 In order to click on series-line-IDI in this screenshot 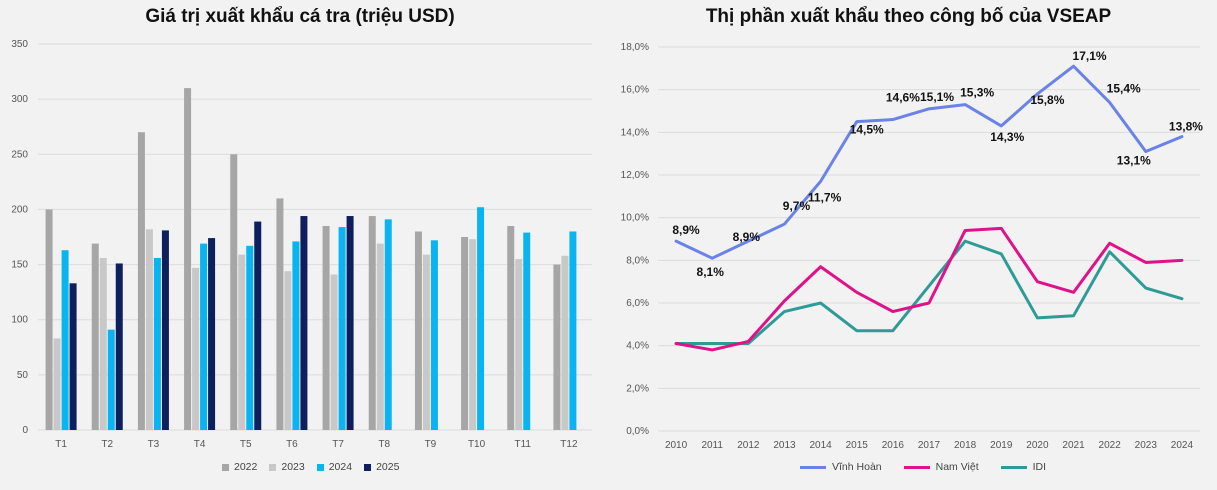, I will do `click(929, 292)`.